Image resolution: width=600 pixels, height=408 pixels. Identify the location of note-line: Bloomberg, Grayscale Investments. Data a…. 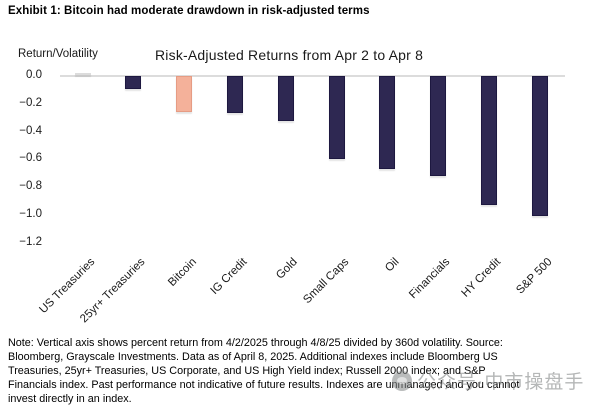
(253, 357).